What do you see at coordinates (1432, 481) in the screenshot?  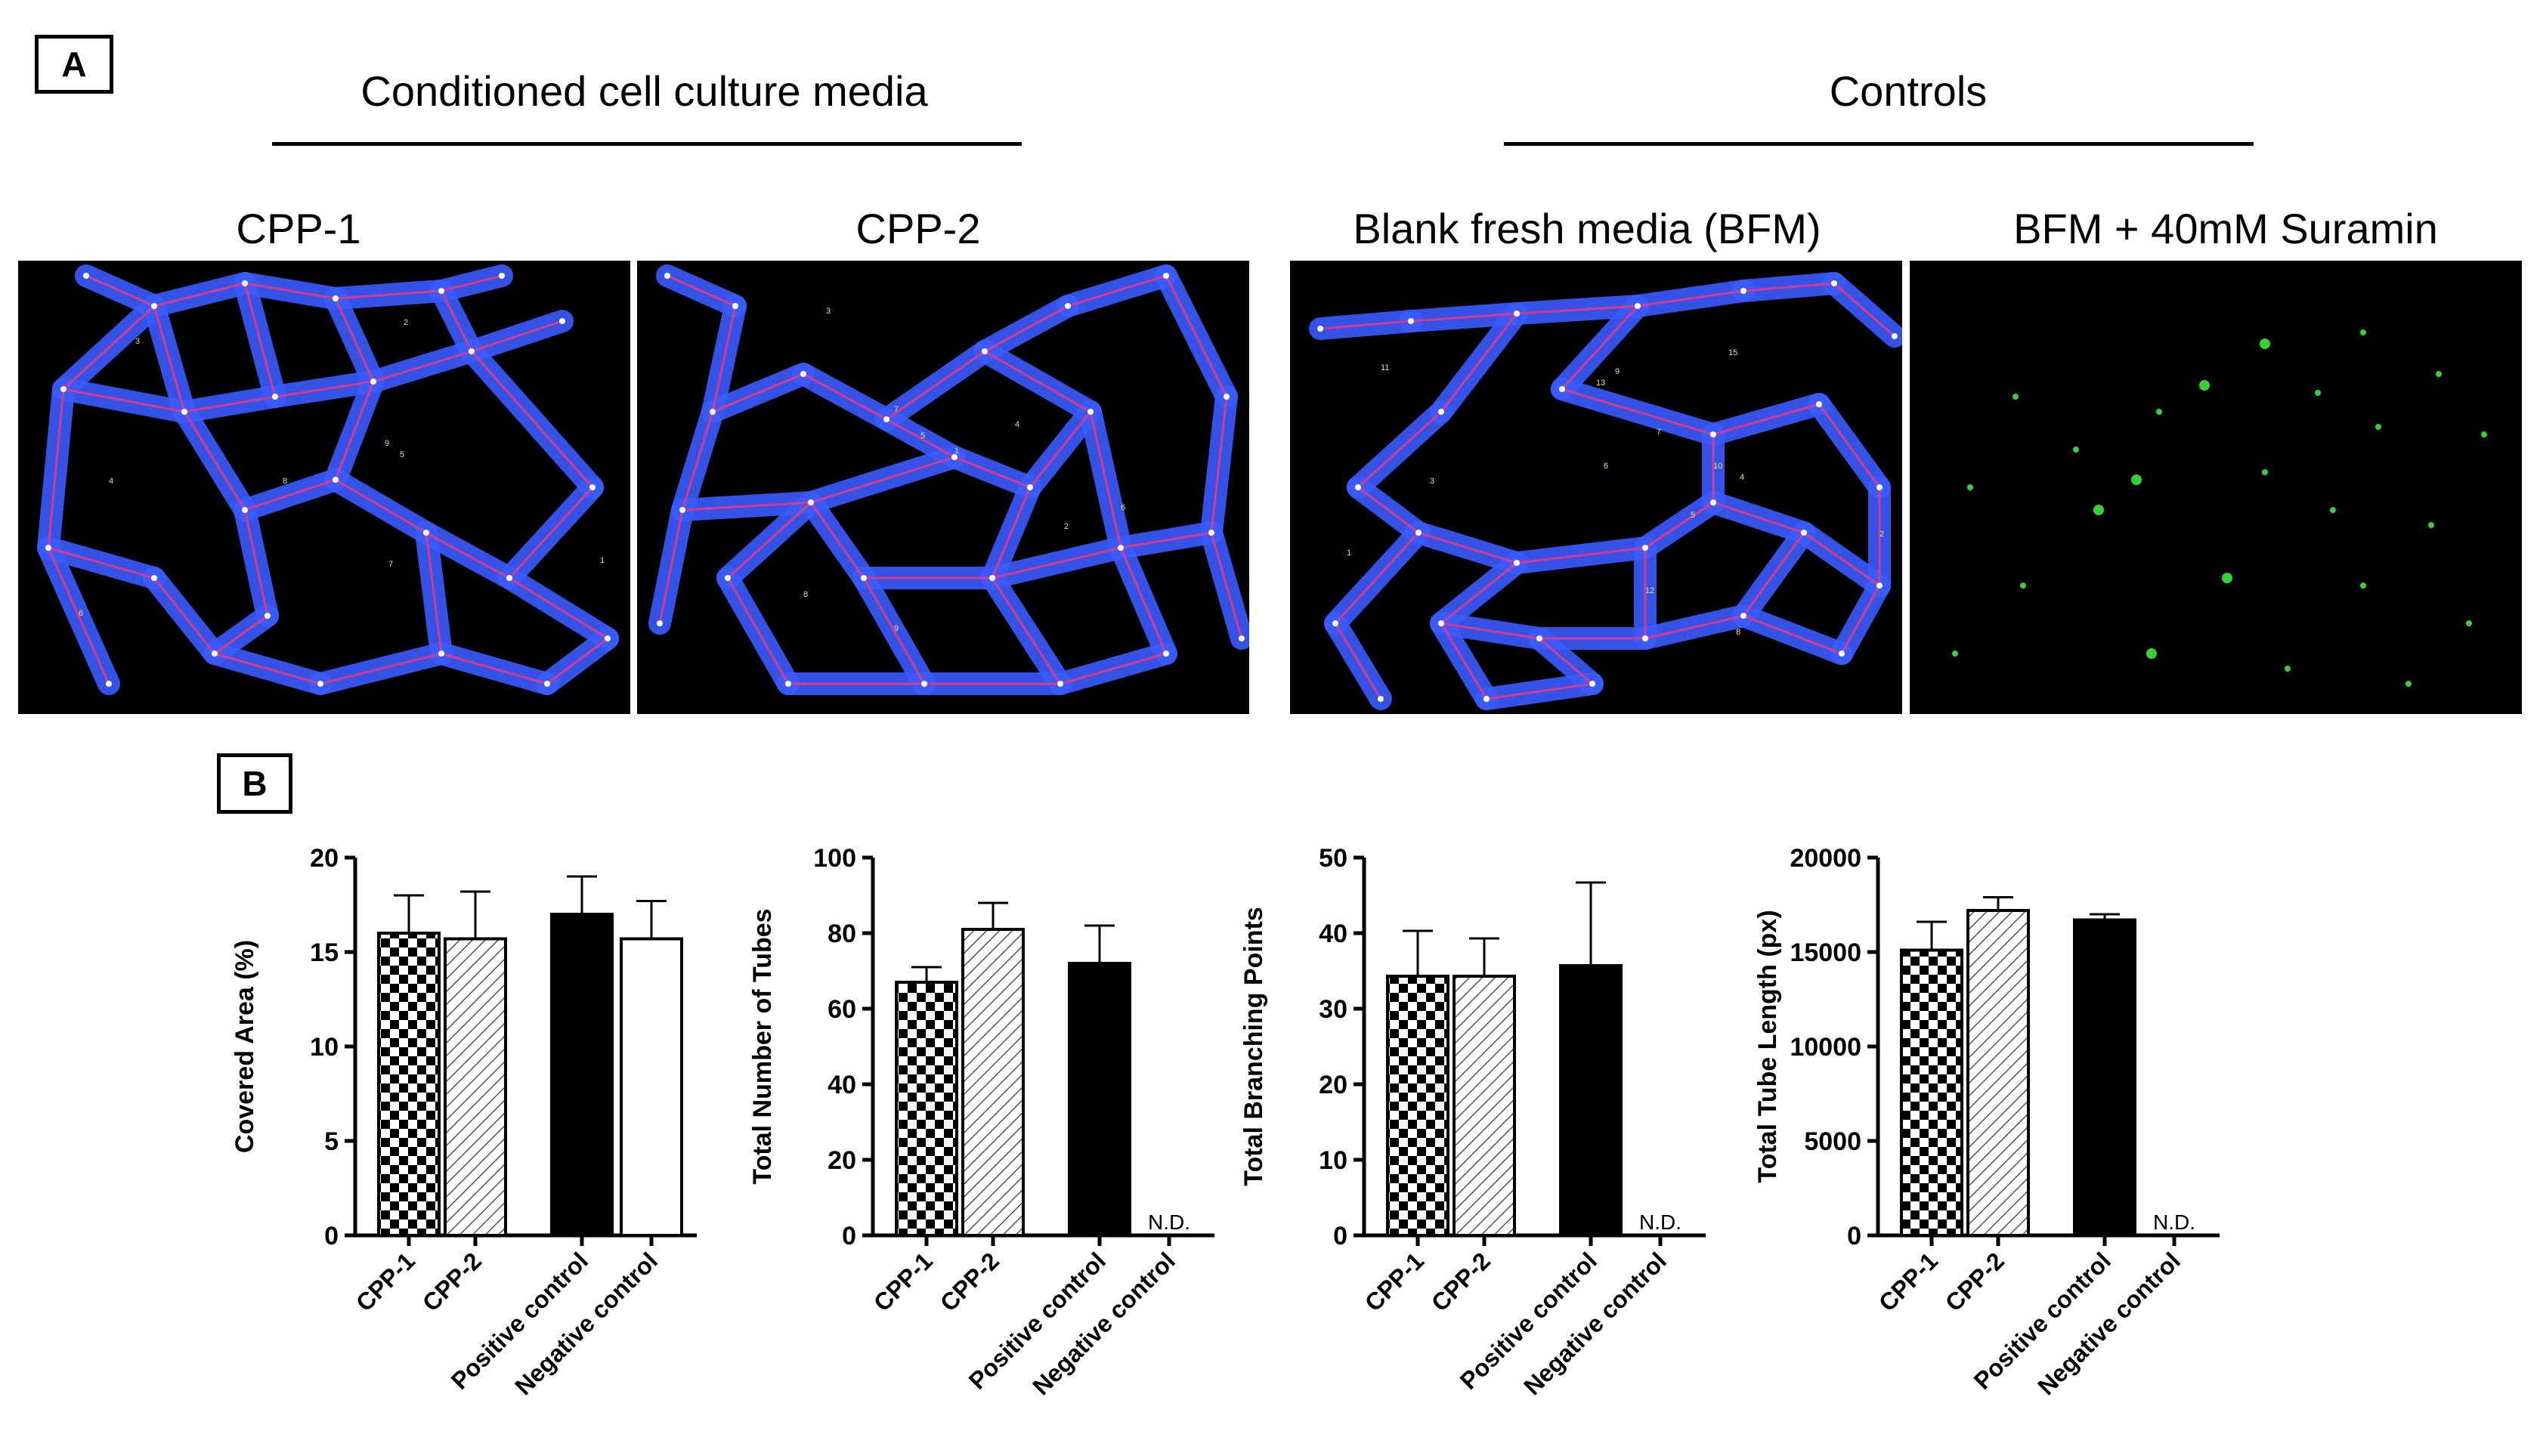 I see `mesh-number: 3` at bounding box center [1432, 481].